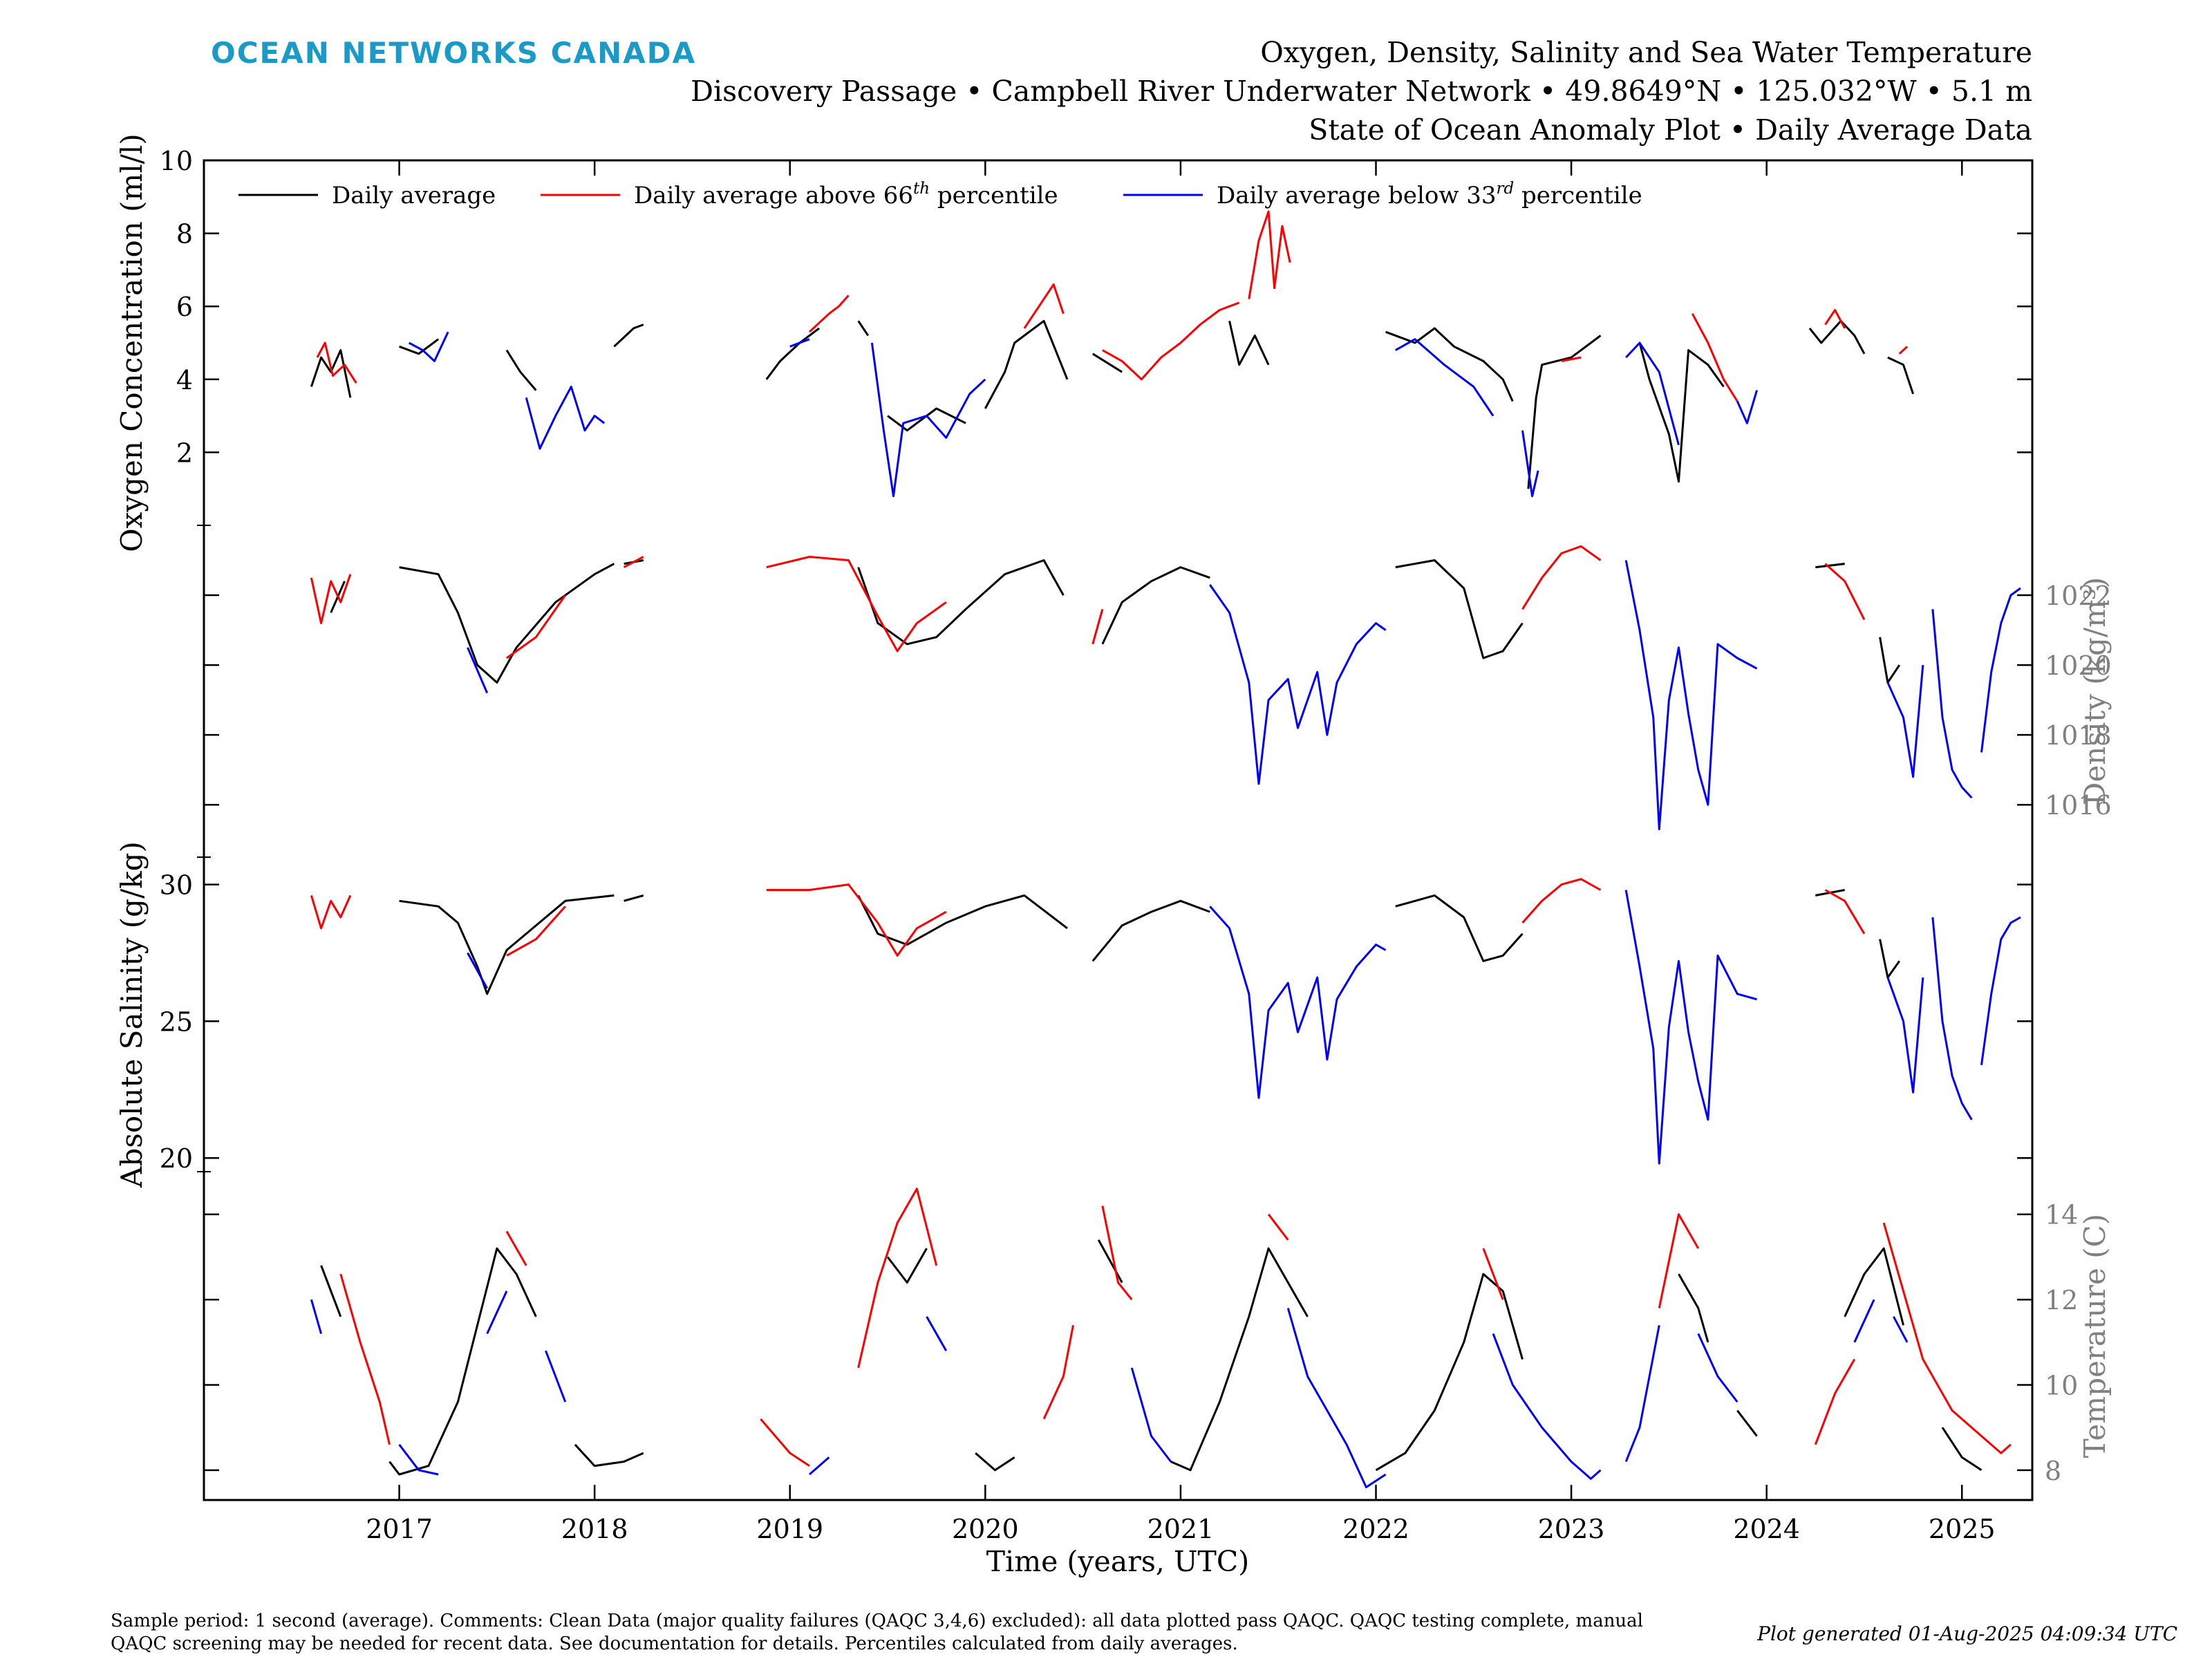  I want to click on y-tick-label: 4, so click(184, 380).